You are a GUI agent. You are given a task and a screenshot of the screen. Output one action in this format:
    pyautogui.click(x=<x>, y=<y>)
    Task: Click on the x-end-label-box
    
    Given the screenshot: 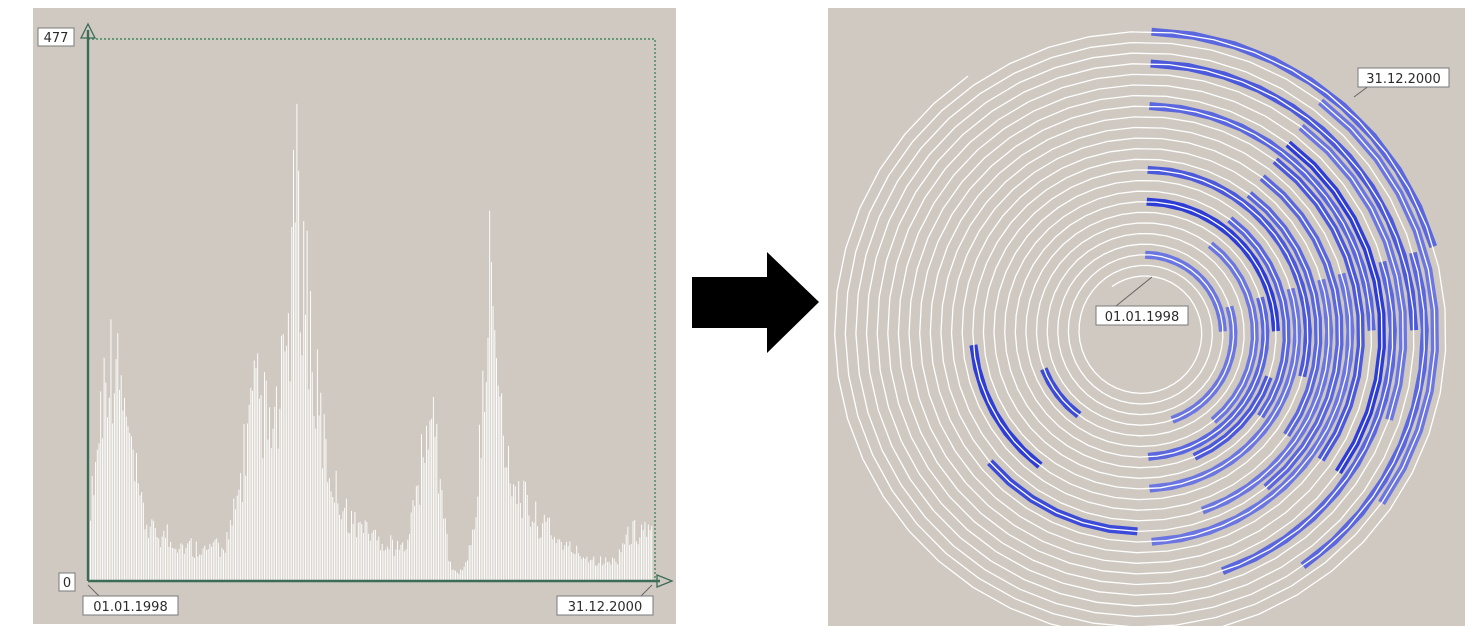 What is the action you would take?
    pyautogui.click(x=605, y=605)
    